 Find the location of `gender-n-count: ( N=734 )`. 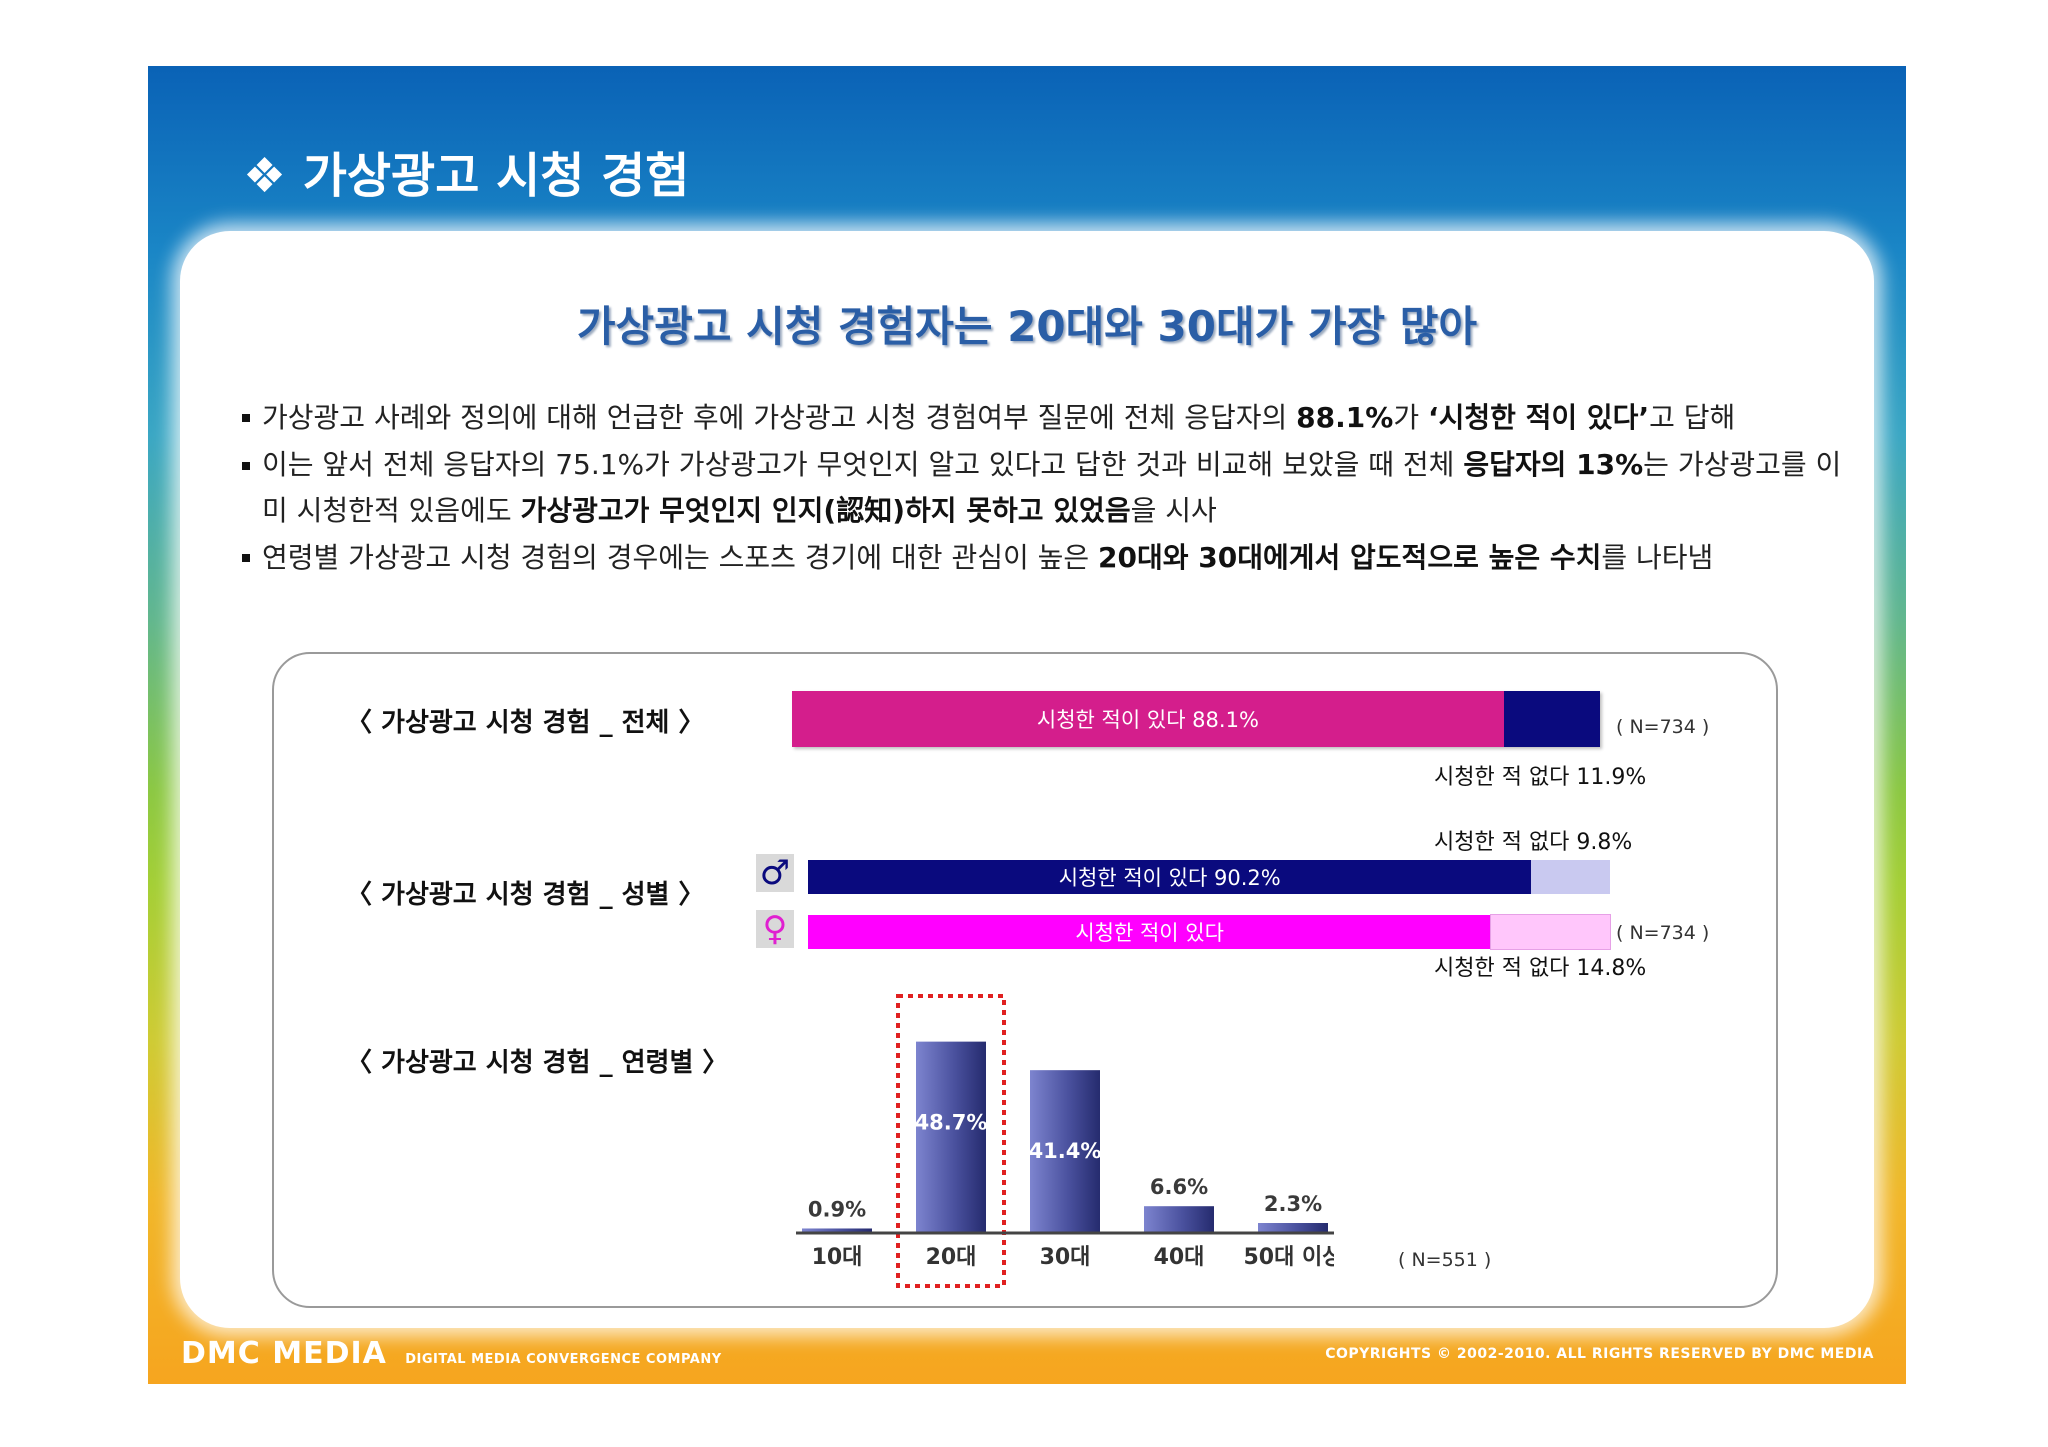

gender-n-count: ( N=734 ) is located at coordinates (1663, 933).